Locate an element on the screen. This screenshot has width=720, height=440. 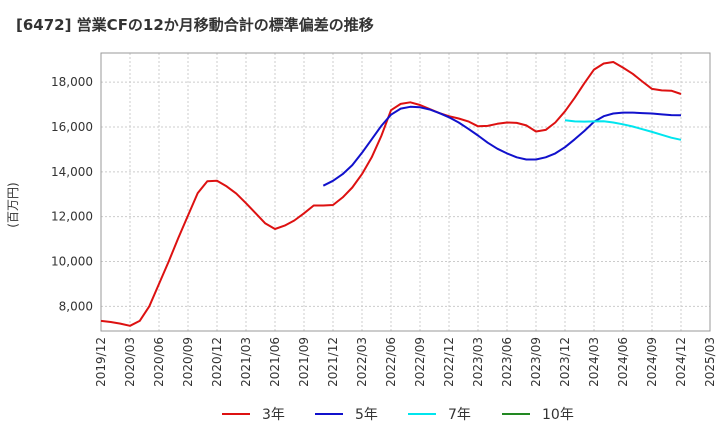
x-tick-label: 2025/03 is located at coordinates (710, 362).